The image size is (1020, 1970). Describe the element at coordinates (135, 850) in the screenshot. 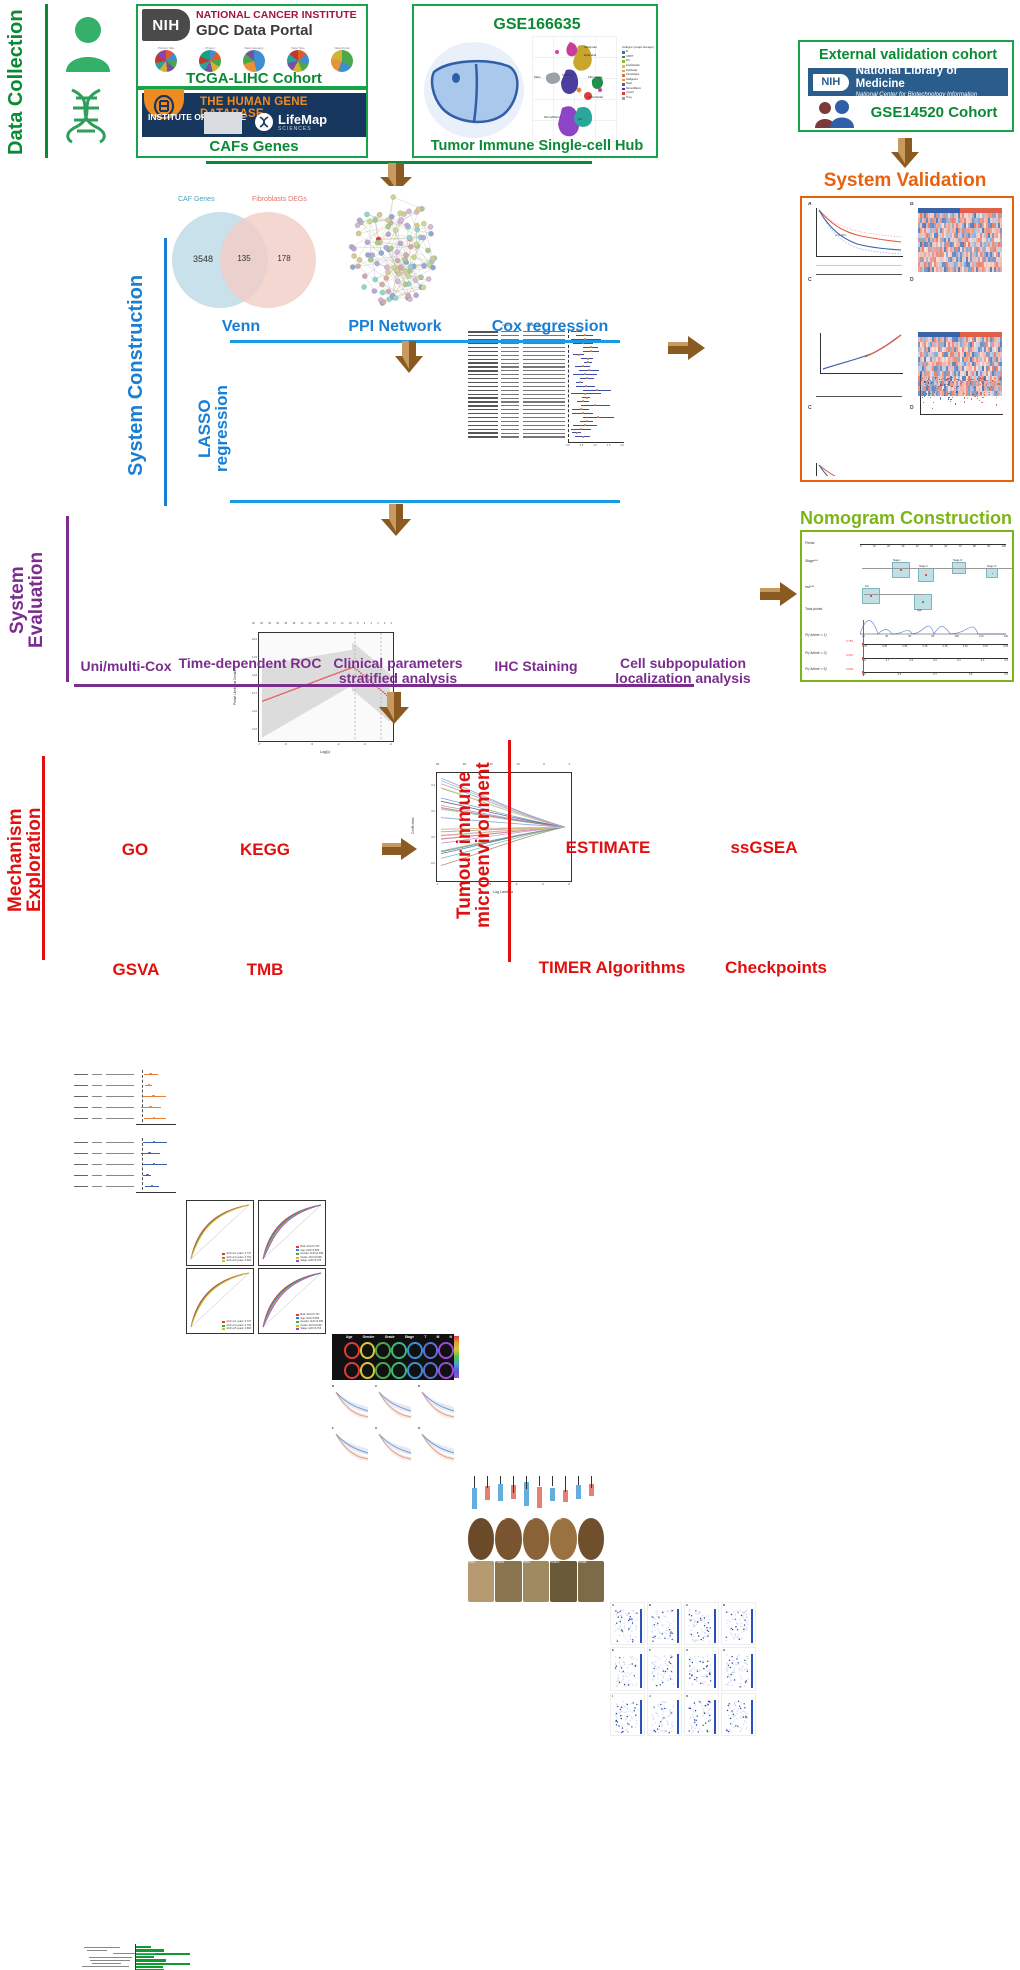

I see `go-caption: GO` at that location.